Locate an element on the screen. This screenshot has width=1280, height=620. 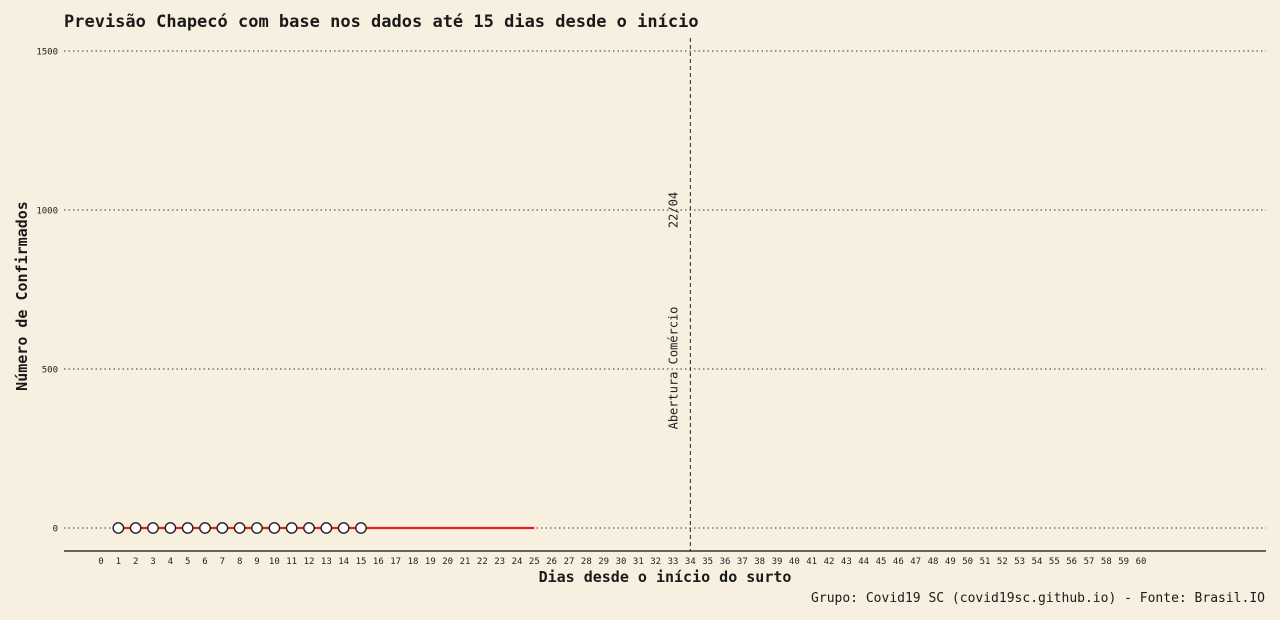
annotation-text: Abertura Comércio is located at coordinates (673, 368).